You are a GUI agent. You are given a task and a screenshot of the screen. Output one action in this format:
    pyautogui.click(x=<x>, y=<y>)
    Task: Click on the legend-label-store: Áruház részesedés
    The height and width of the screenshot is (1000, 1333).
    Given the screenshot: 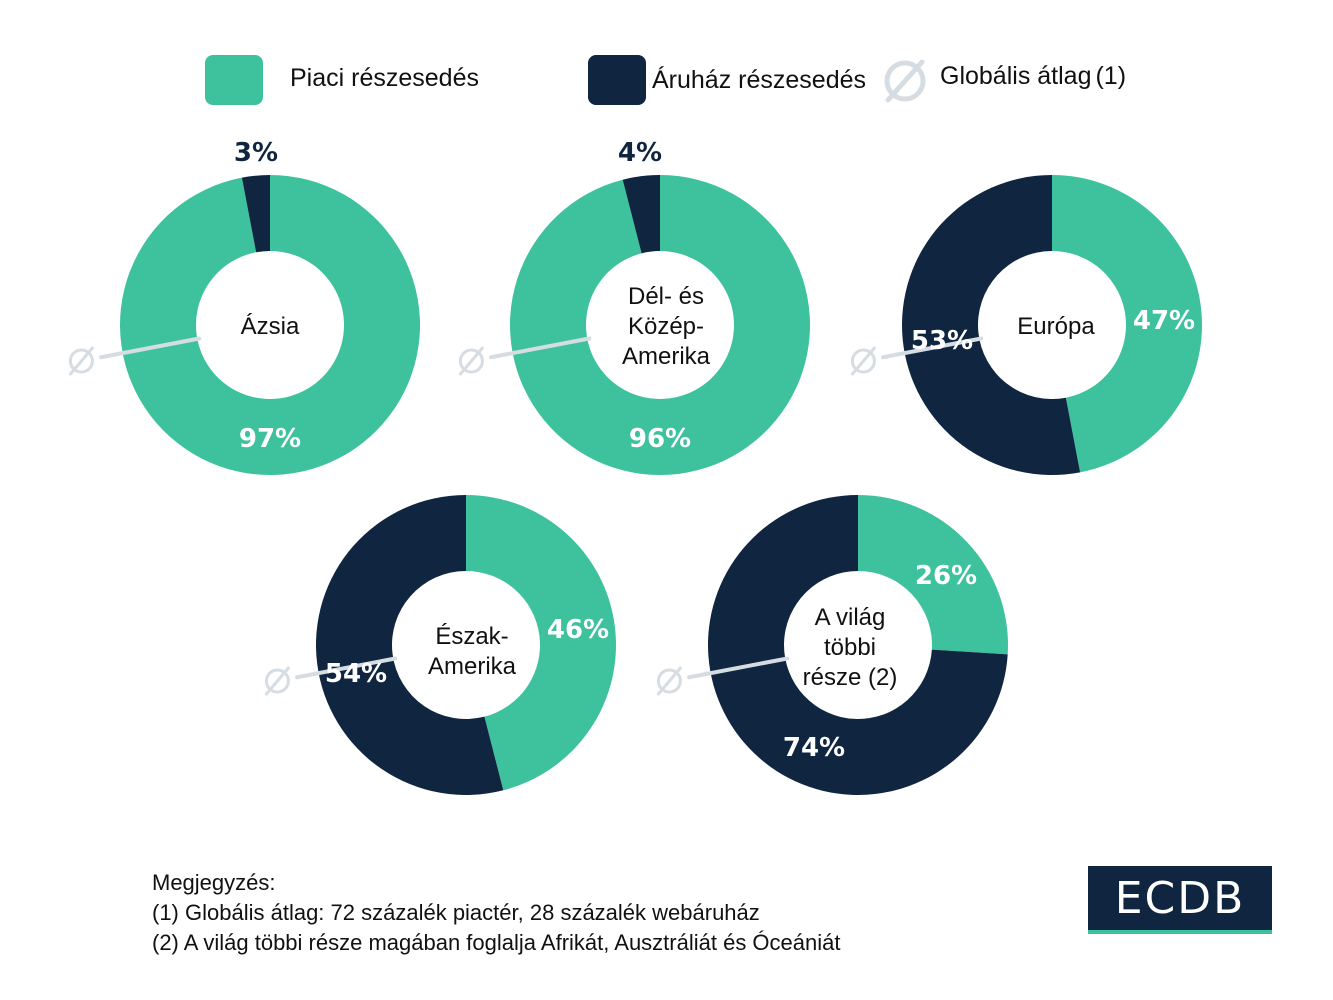 What is the action you would take?
    pyautogui.click(x=759, y=80)
    